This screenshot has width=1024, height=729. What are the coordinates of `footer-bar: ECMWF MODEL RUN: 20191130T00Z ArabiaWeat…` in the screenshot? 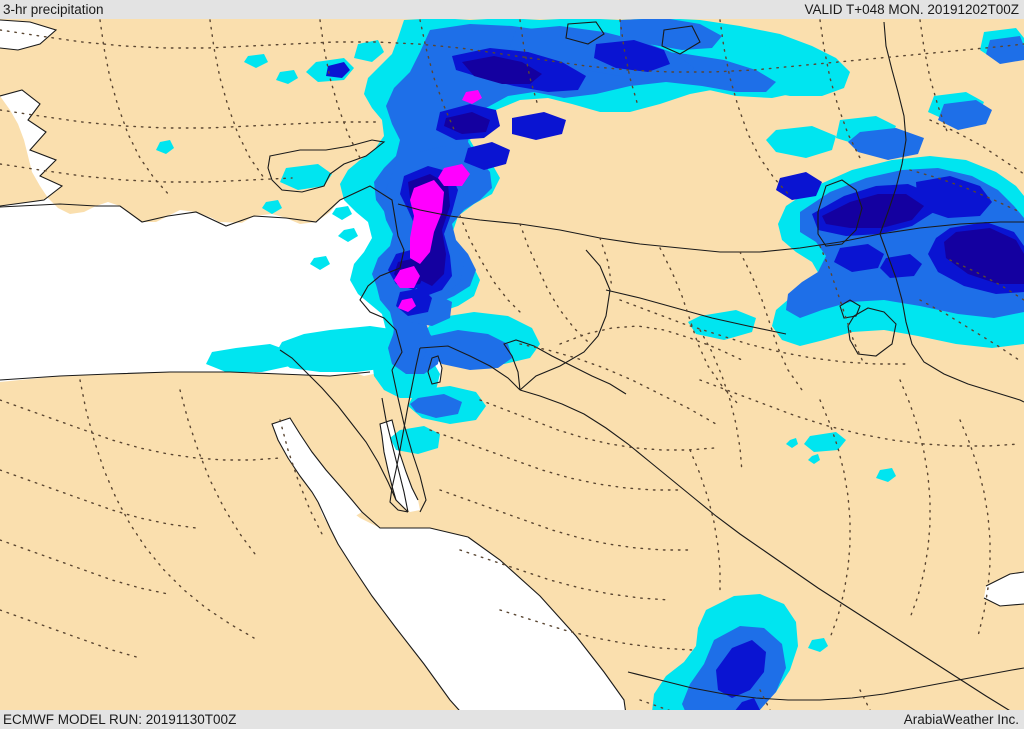 It's located at (512, 719).